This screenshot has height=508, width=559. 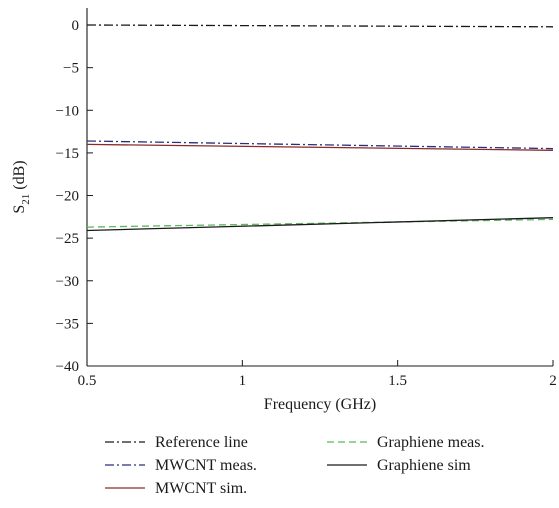 I want to click on series-line-mwcnt-meas, so click(x=320, y=145).